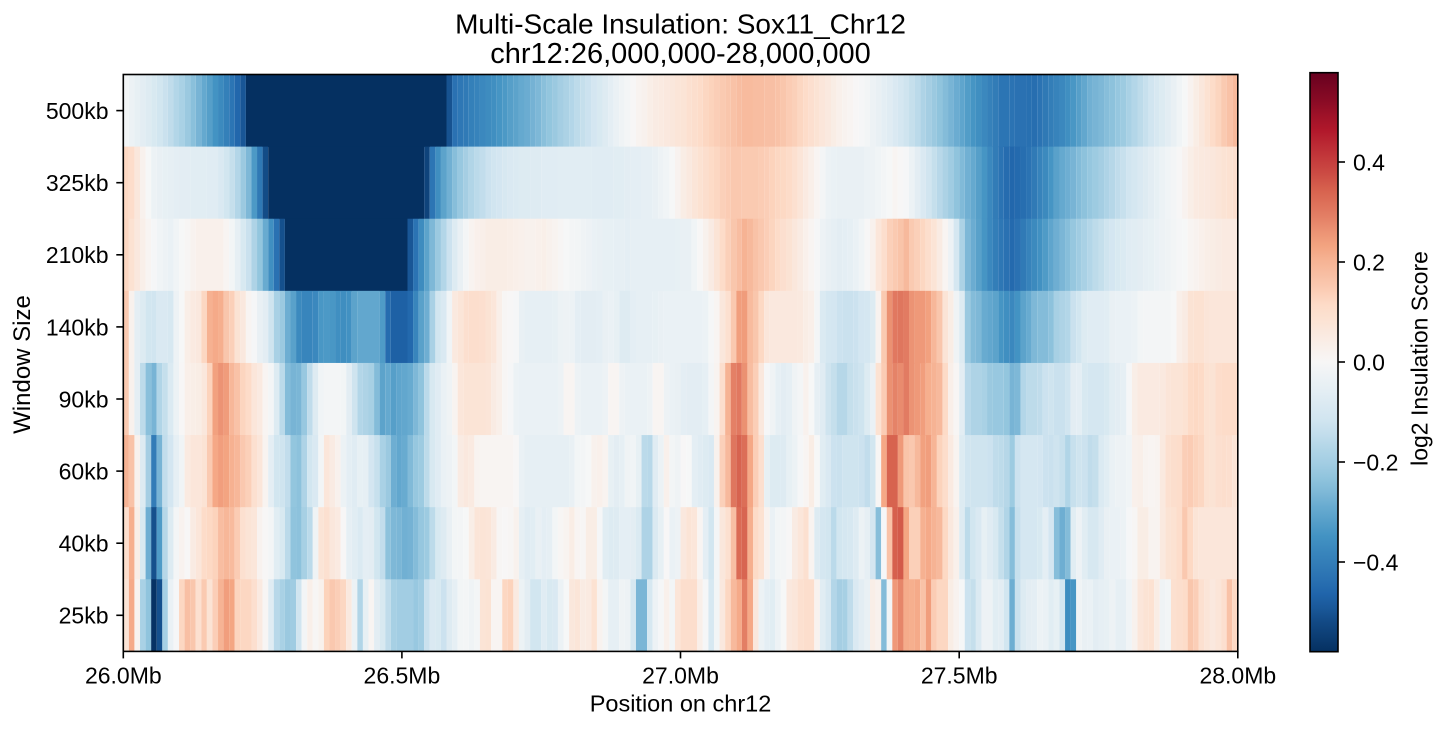 This screenshot has width=1446, height=730. I want to click on svg-text: log2 Insulation Score, so click(1420, 358).